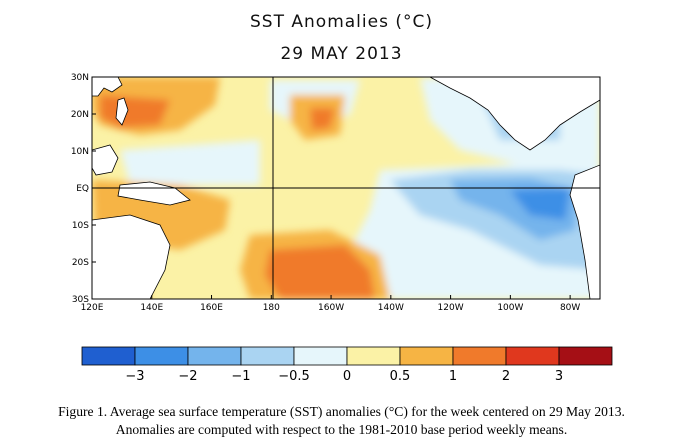 The image size is (683, 447). What do you see at coordinates (92, 308) in the screenshot?
I see `lon-tick-label: 120E` at bounding box center [92, 308].